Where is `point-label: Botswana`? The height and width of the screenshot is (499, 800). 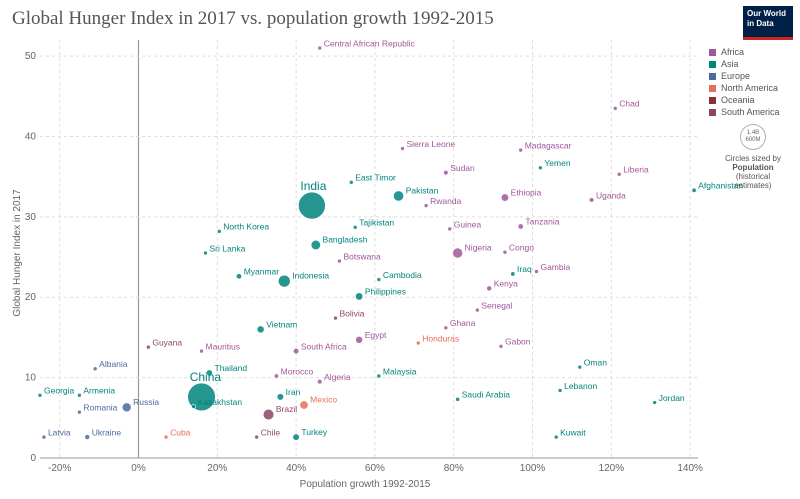 point-label: Botswana is located at coordinates (362, 256).